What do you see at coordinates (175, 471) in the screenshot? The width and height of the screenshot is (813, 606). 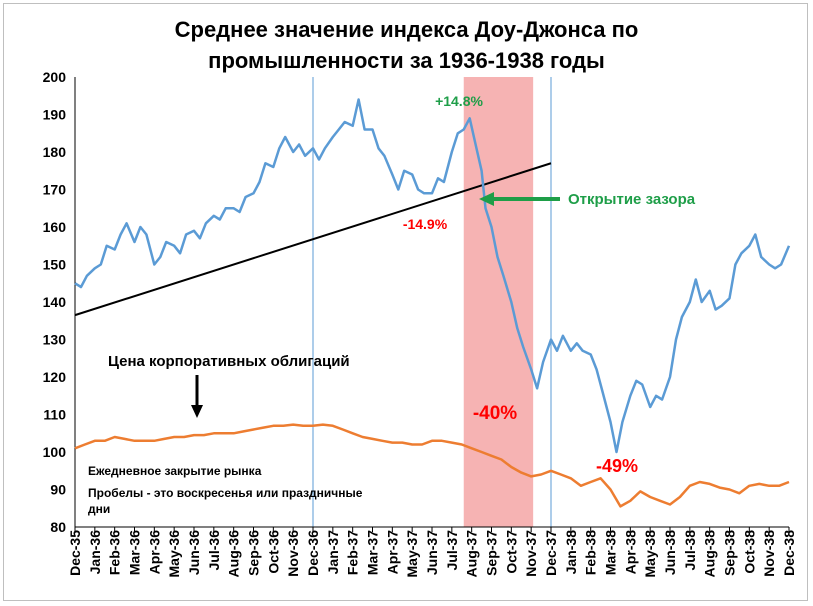 I see `note-daily-close: Ежедневное закрытие рынка` at bounding box center [175, 471].